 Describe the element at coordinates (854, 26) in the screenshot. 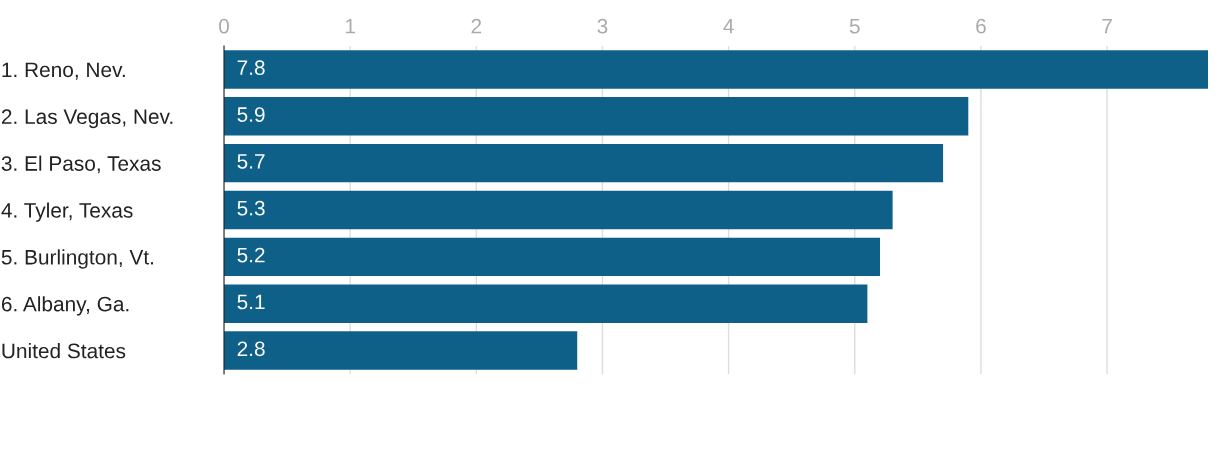

I see `x-tick-label: 5` at that location.